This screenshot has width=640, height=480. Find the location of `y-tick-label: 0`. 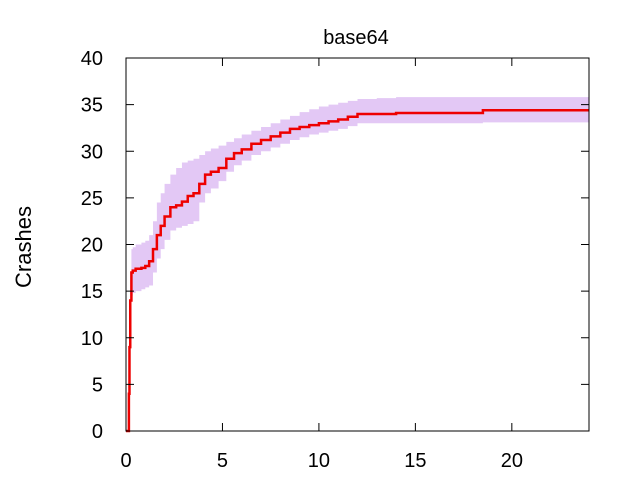

y-tick-label: 0 is located at coordinates (97, 432).